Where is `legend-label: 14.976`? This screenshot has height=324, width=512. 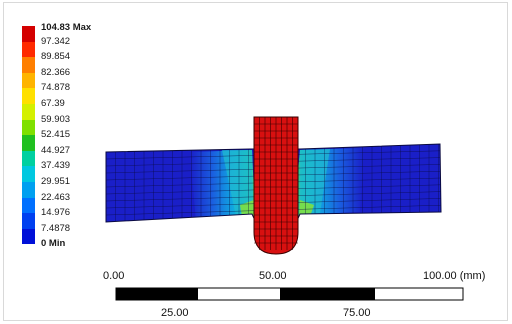 legend-label: 14.976 is located at coordinates (56, 213).